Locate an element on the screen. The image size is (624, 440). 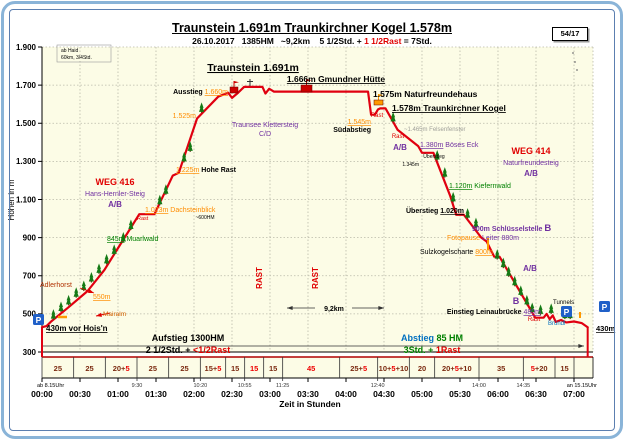
svg-text: 1.525m is located at coordinates (185, 116).